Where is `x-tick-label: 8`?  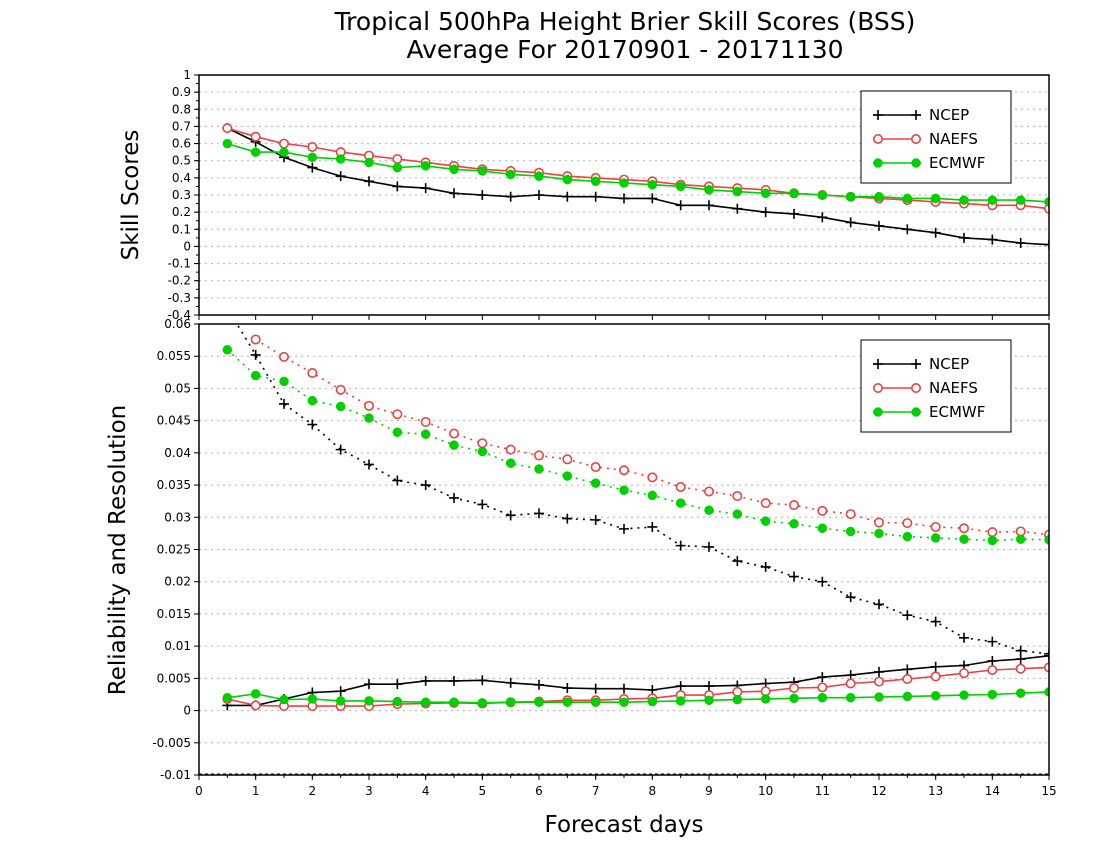
x-tick-label: 8 is located at coordinates (653, 791).